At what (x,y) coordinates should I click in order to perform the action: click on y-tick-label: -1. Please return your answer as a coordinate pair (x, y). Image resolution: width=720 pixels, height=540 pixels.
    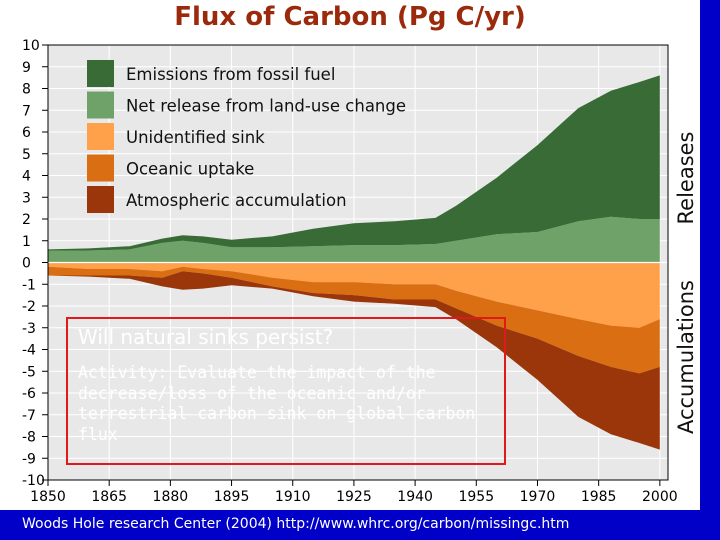
    Looking at the image, I should click on (29, 285).